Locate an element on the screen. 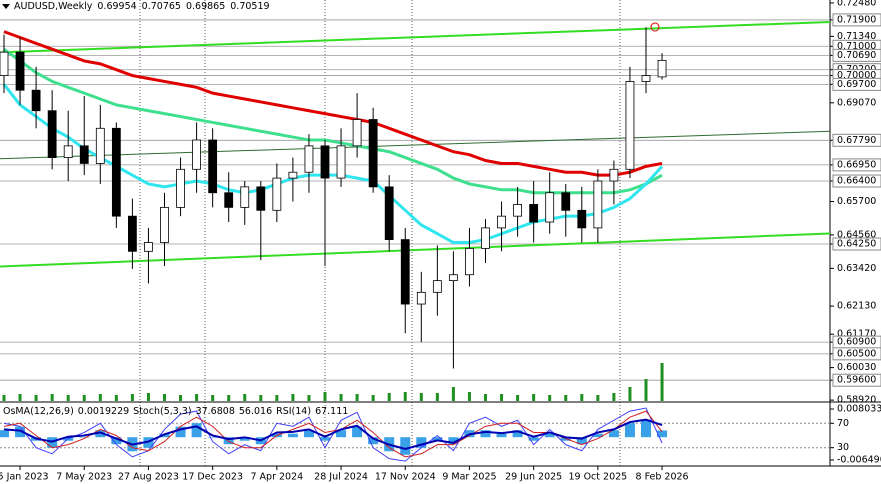 This screenshot has height=484, width=881. x-tick-label: 8 Feb 2026 is located at coordinates (662, 477).